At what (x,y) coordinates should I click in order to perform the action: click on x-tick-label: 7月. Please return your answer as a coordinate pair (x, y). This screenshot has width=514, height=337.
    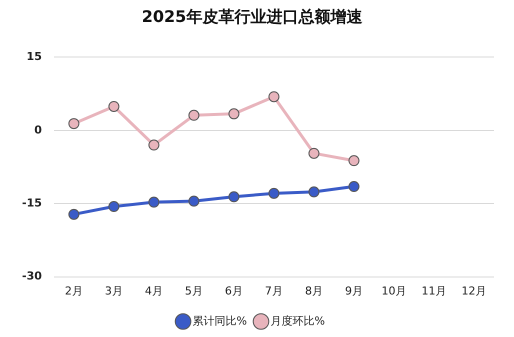
    Looking at the image, I should click on (273, 291).